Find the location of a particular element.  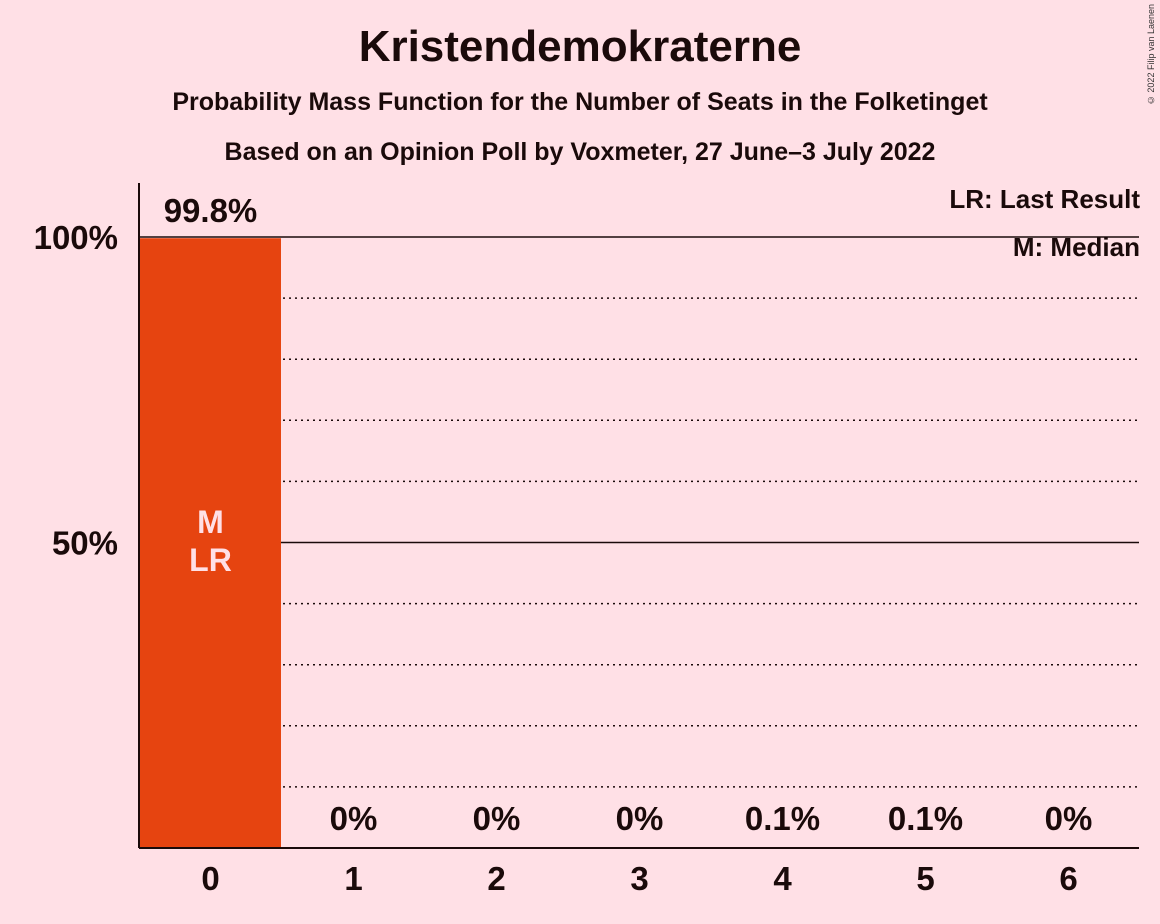

x-tick-label: 1 is located at coordinates (353, 878).